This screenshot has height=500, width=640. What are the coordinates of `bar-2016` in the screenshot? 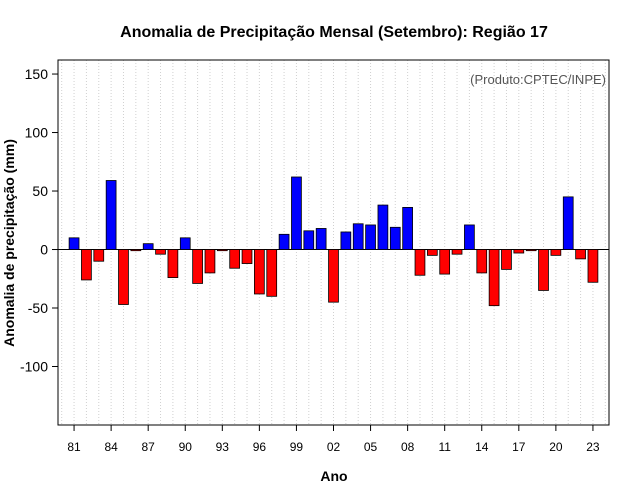 It's located at (506, 259).